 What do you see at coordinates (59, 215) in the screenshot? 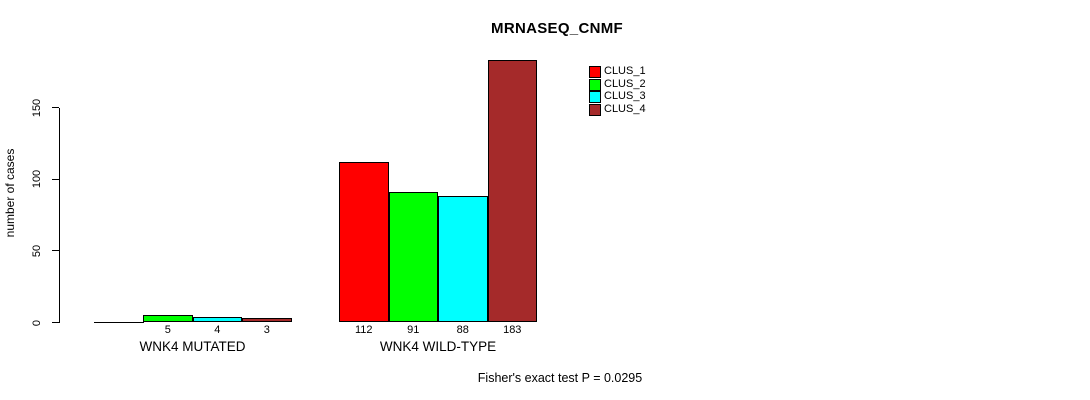
I see `y-axis-line` at bounding box center [59, 215].